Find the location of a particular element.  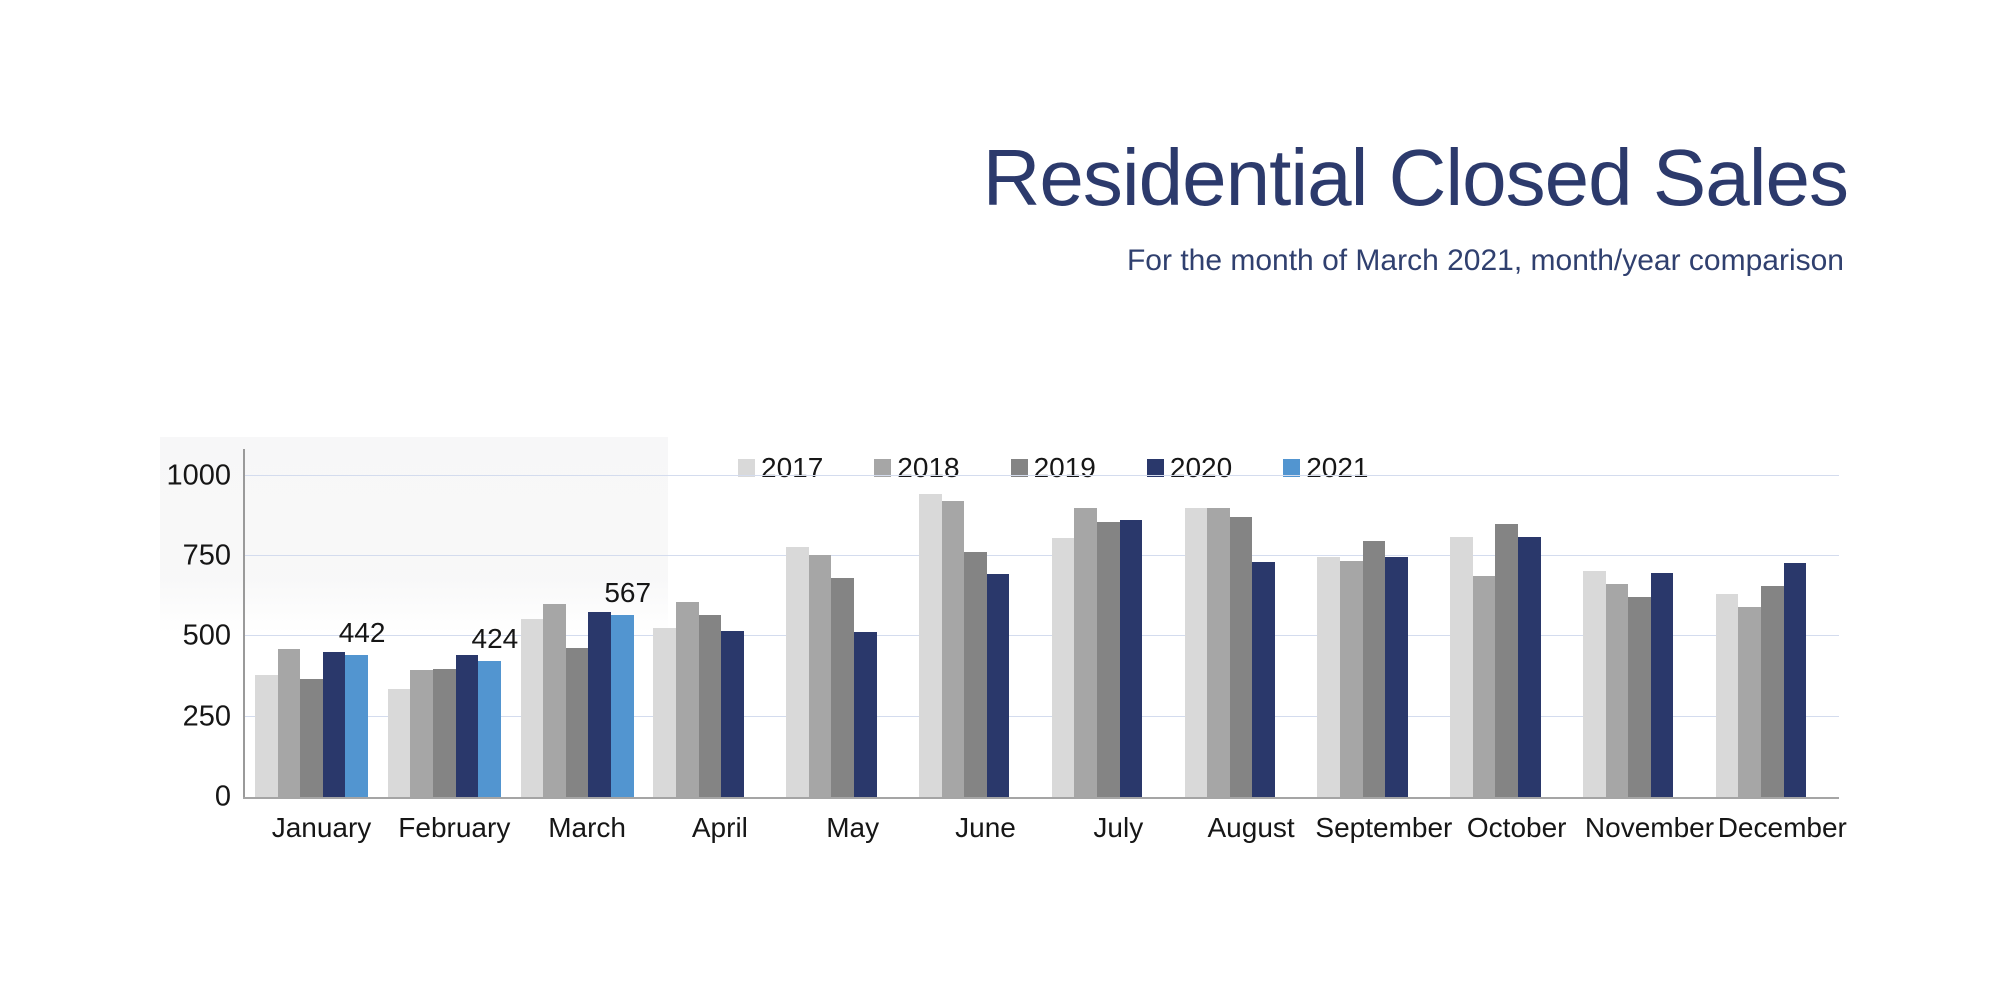

bar-2018-january is located at coordinates (289, 723).